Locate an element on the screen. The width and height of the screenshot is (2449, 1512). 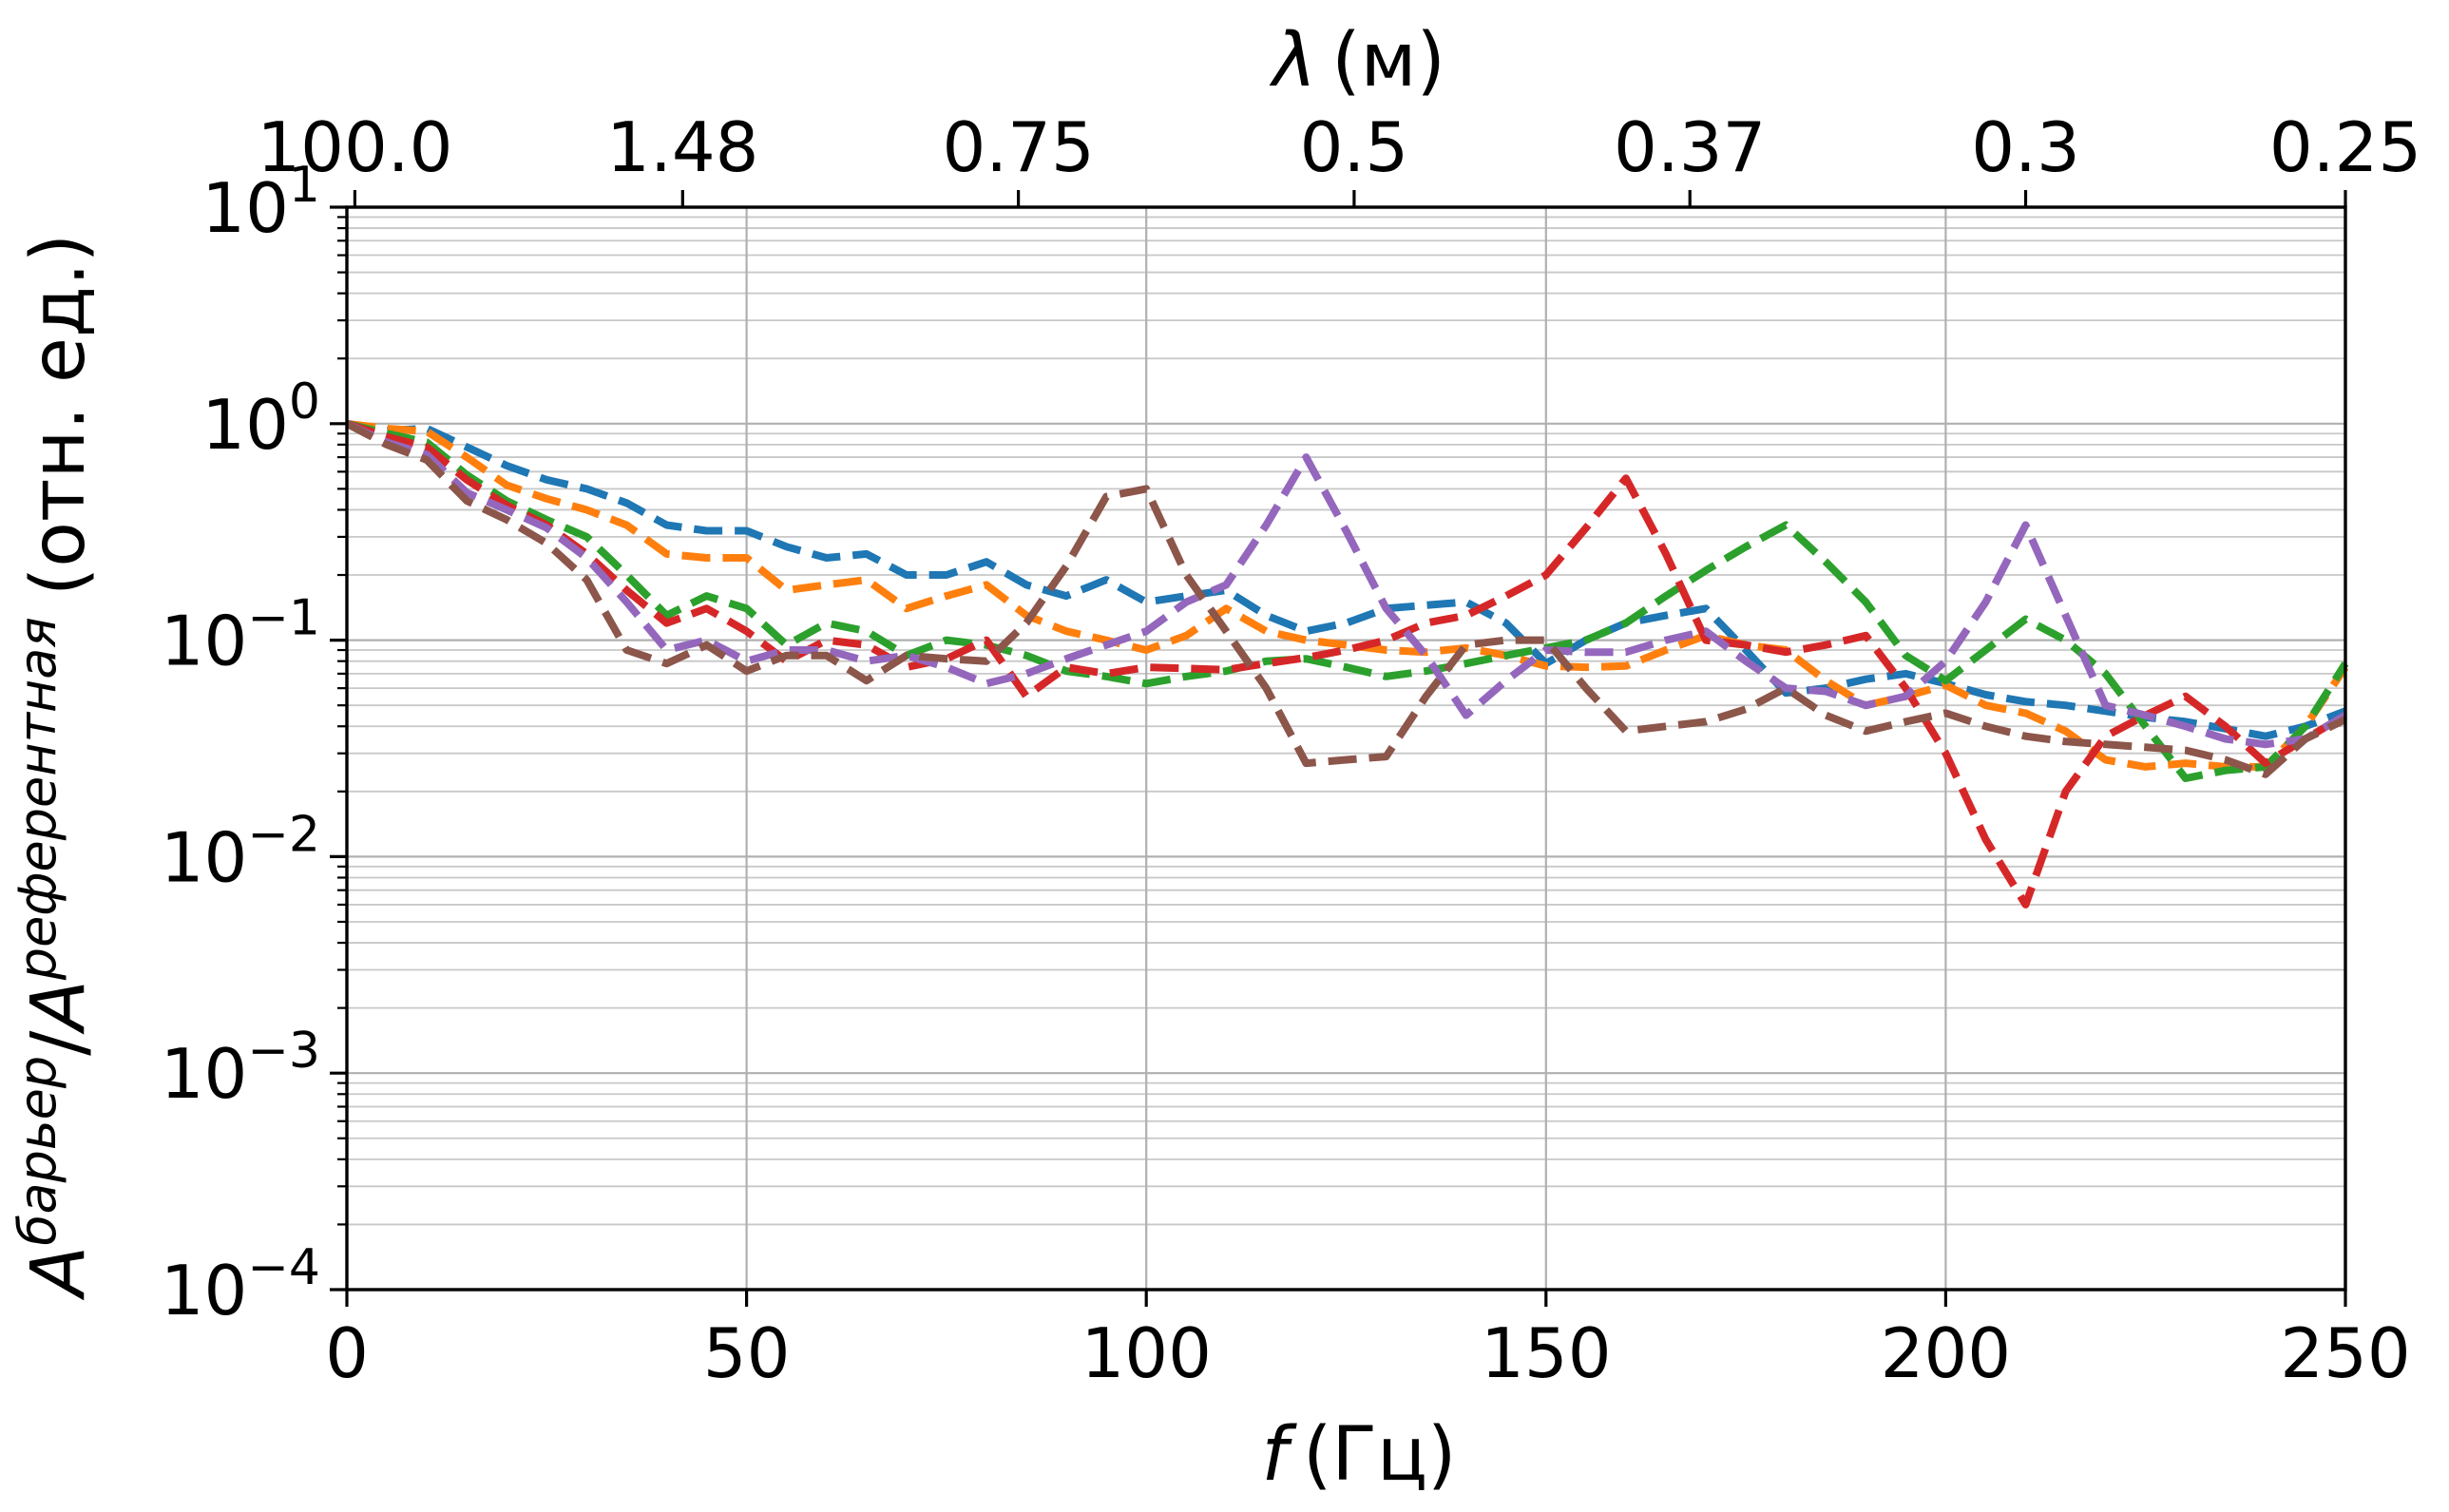
y-tick-label-exponent: 0 is located at coordinates (304, 402).